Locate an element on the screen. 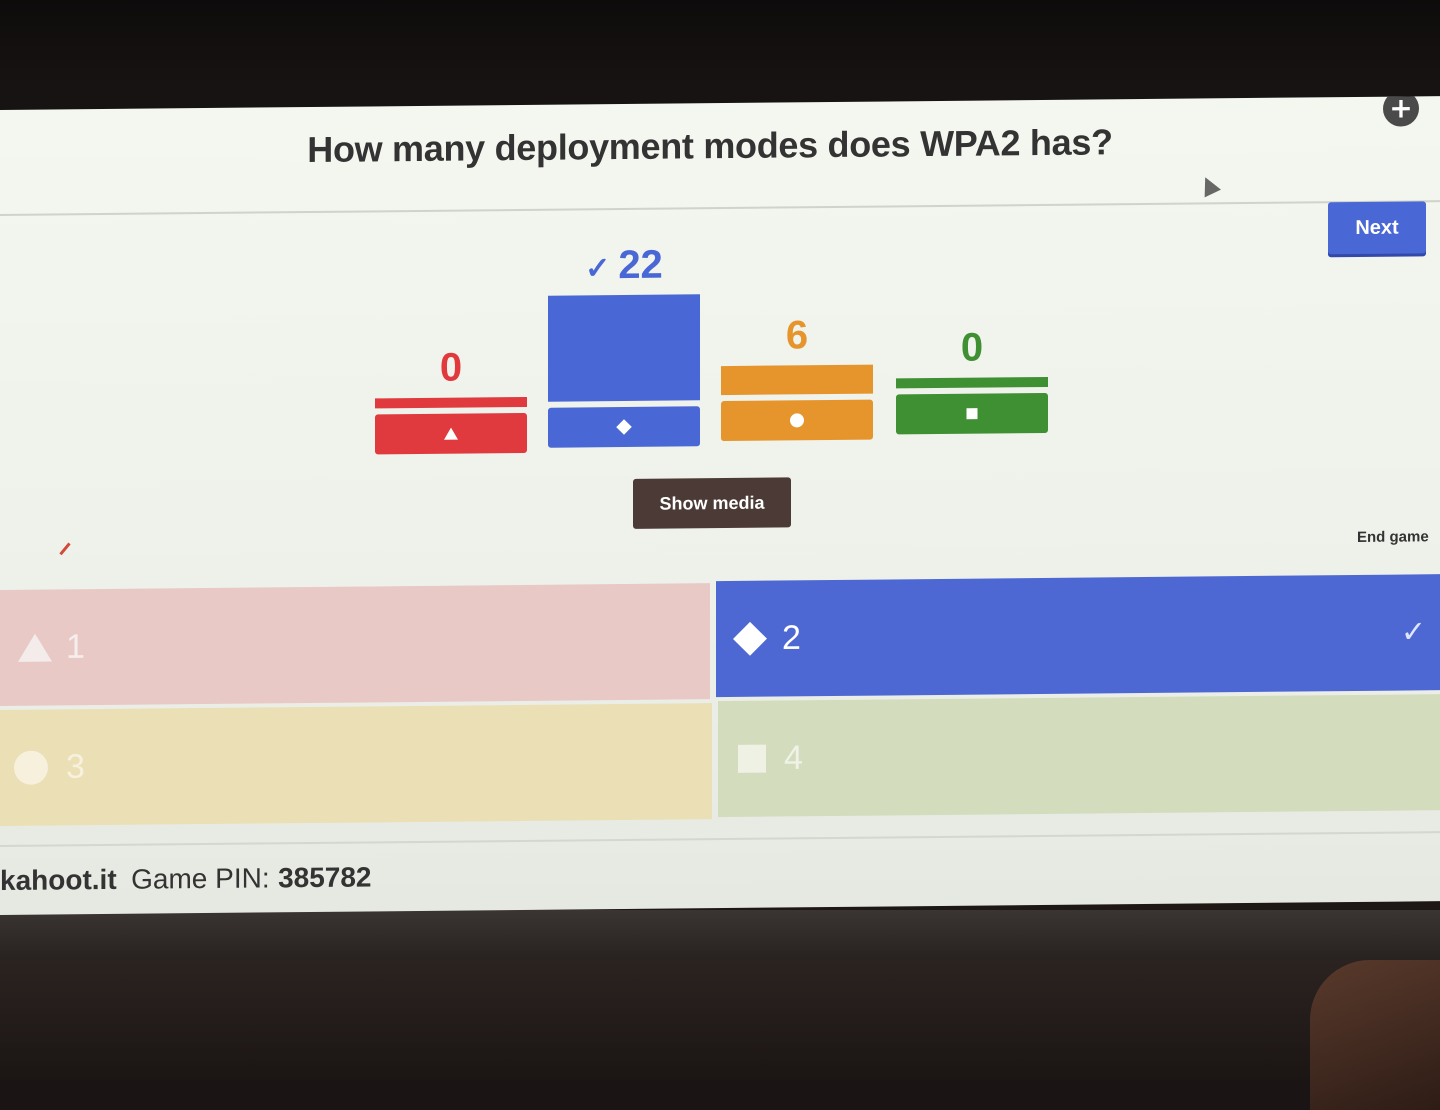 This screenshot has width=1440, height=1110. brand-logo-text: kahoot.it is located at coordinates (58, 880).